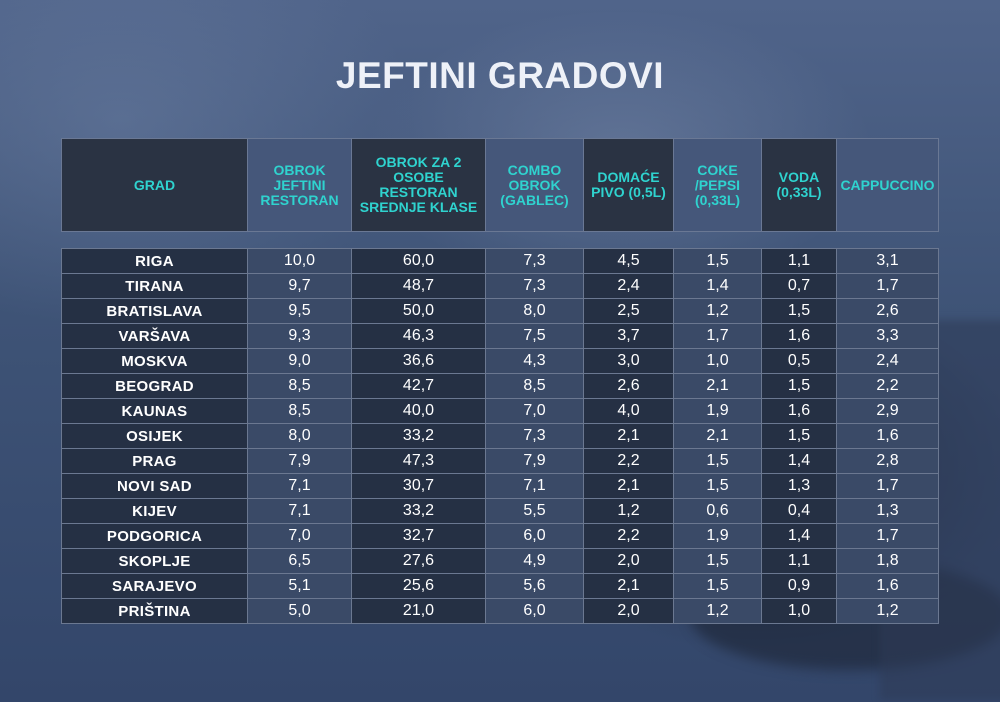 Image resolution: width=1000 pixels, height=702 pixels. What do you see at coordinates (628, 286) in the screenshot?
I see `price-cell: 2,4` at bounding box center [628, 286].